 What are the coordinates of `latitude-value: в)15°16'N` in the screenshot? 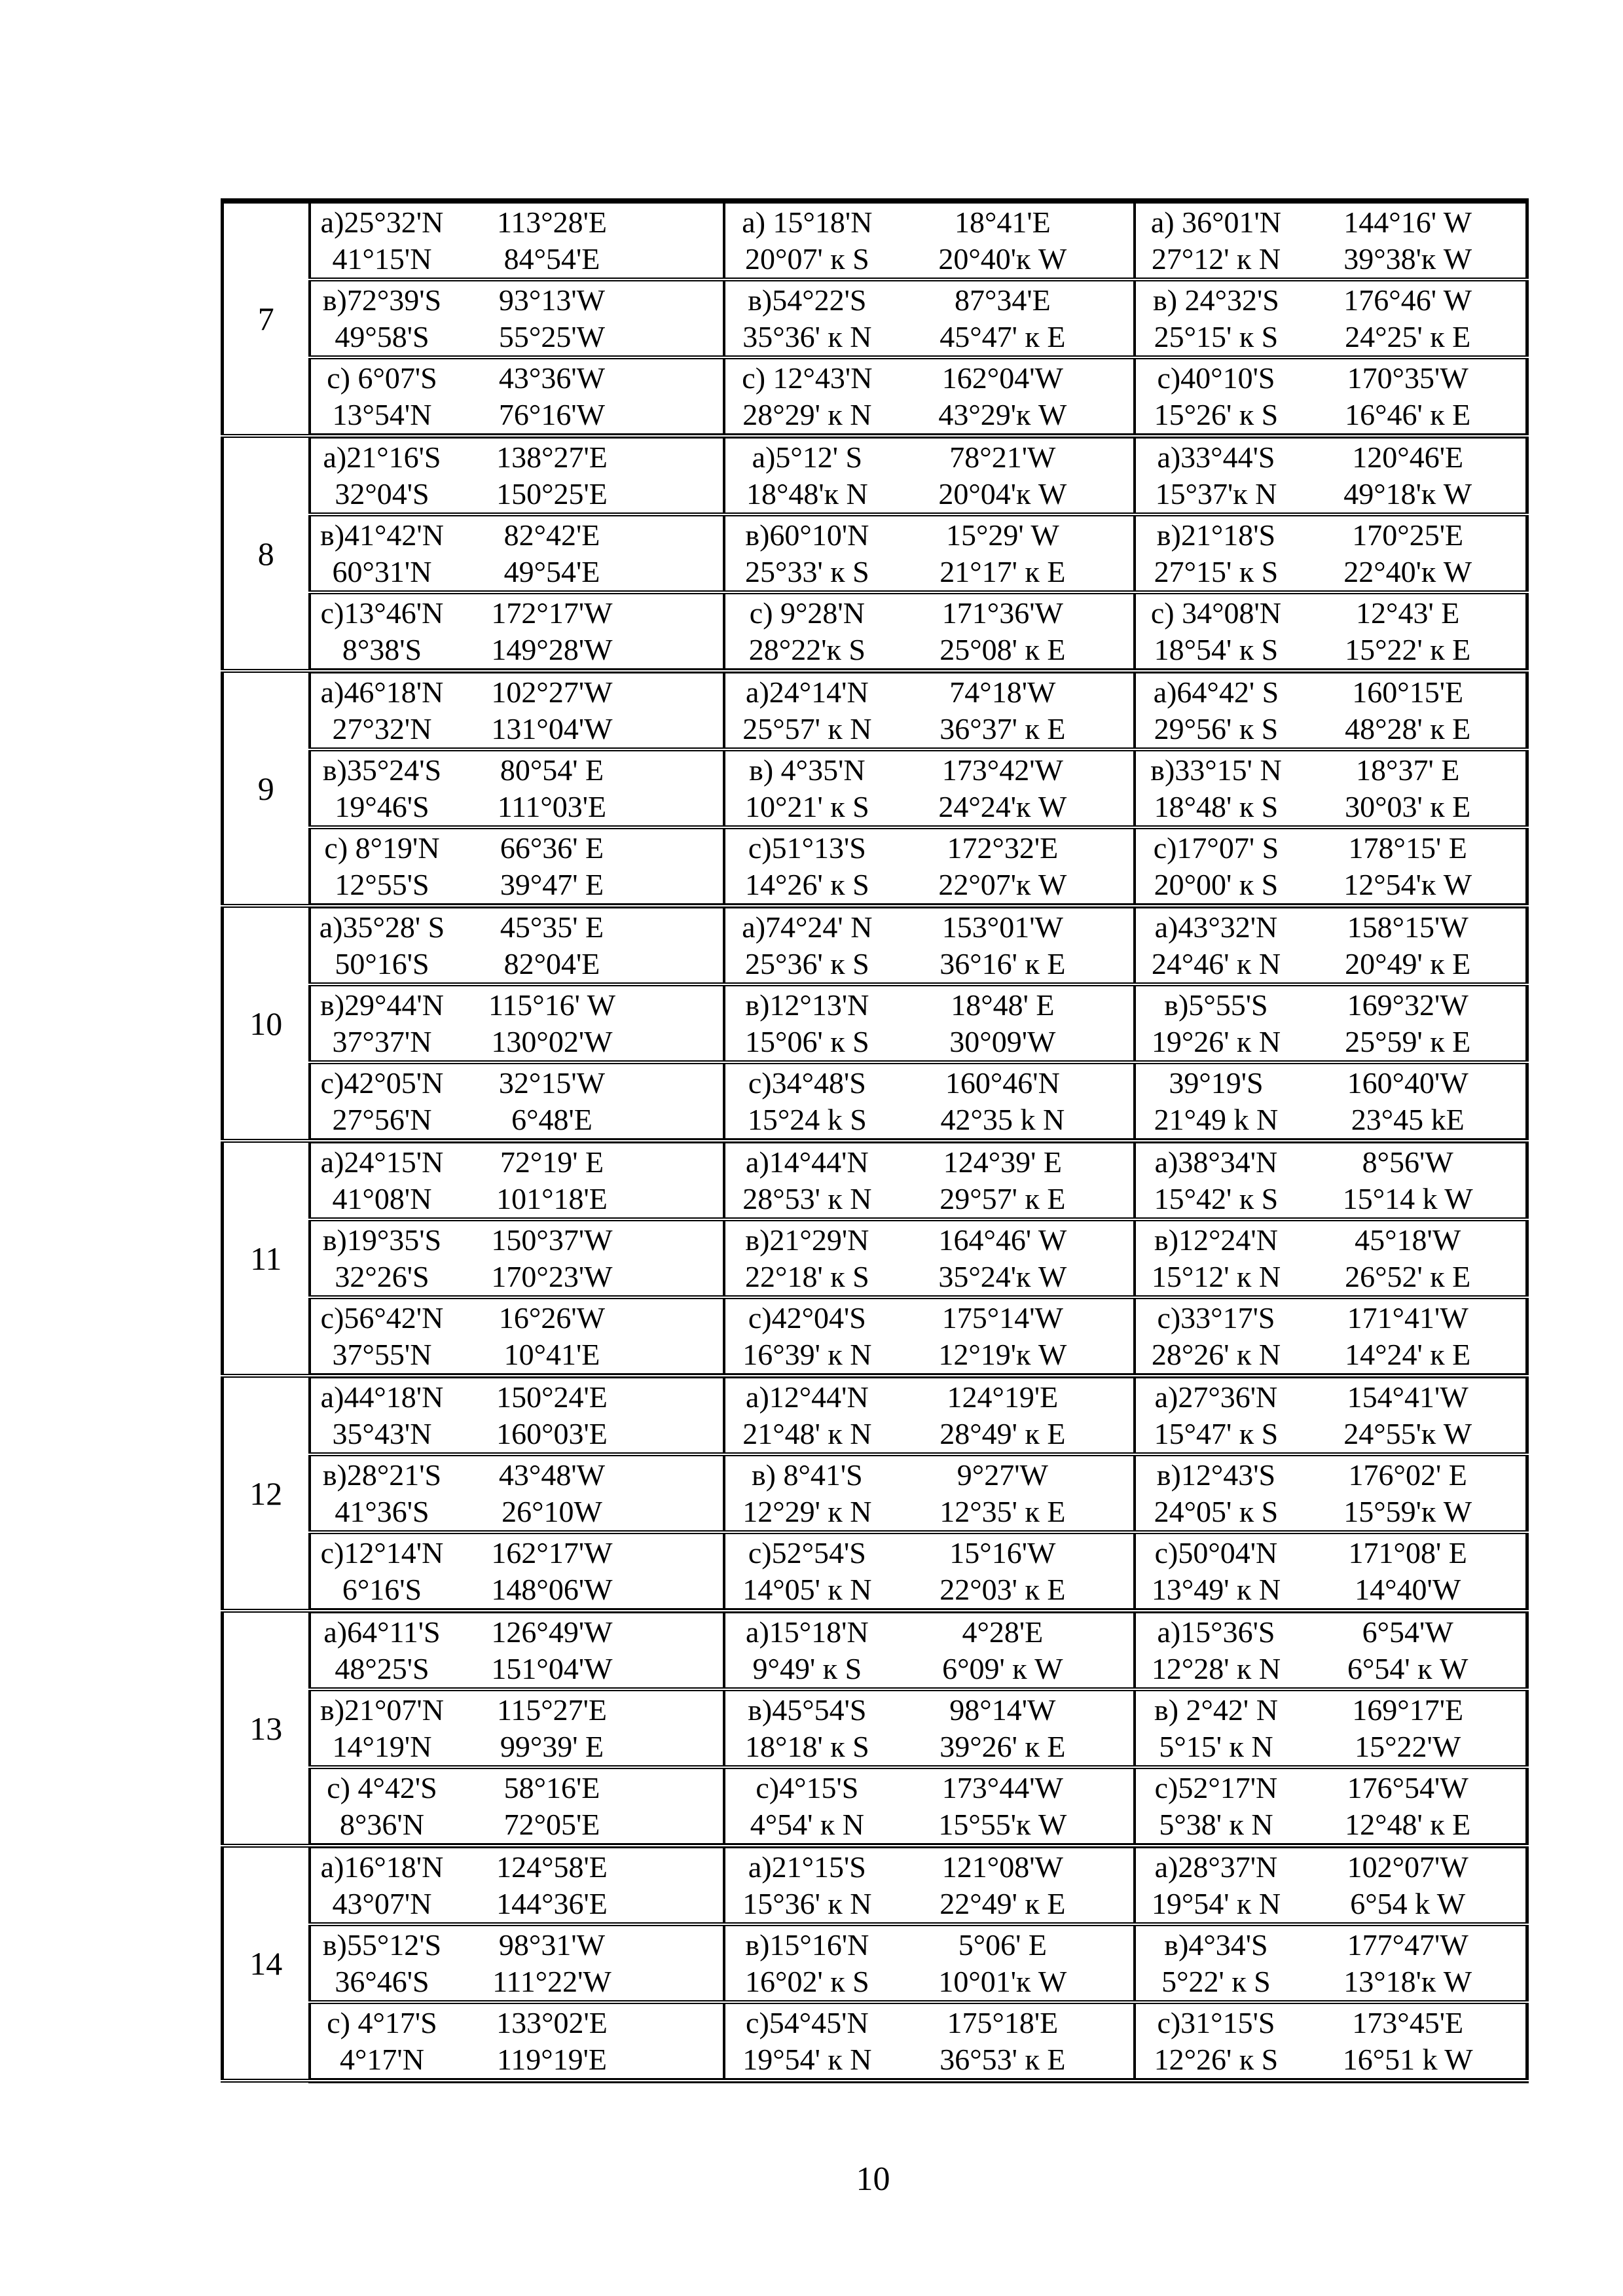 It's located at (807, 1945).